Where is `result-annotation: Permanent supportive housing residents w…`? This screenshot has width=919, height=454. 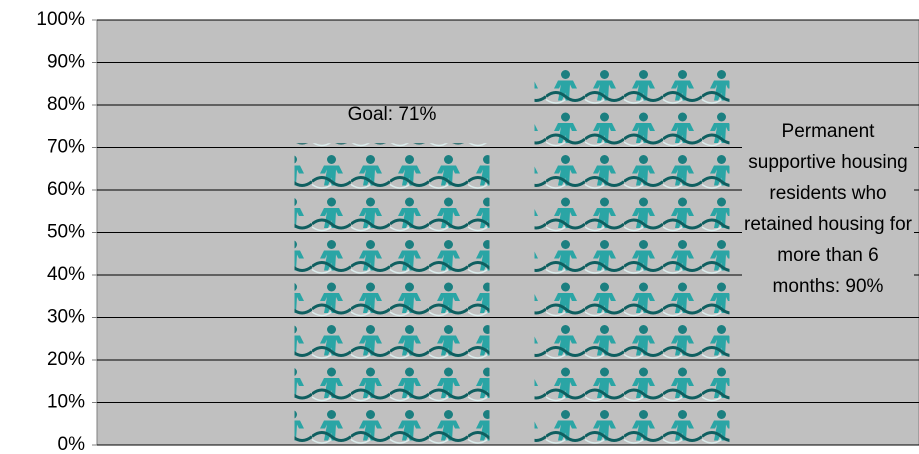
result-annotation: Permanent supportive housing residents w… is located at coordinates (828, 209).